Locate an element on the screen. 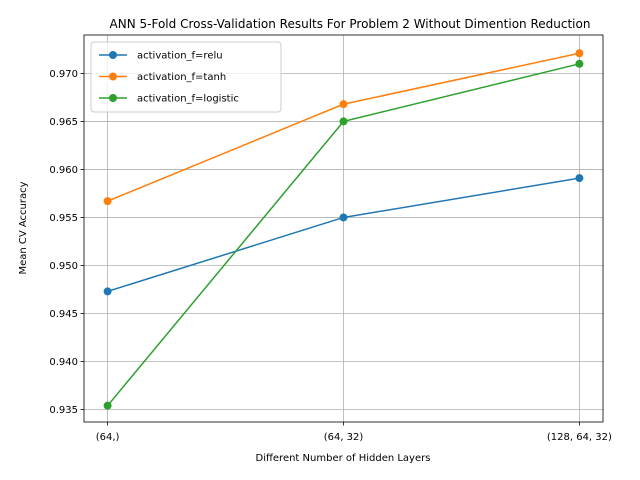 The height and width of the screenshot is (480, 640). y-tick-label: 0.955 is located at coordinates (63, 218).